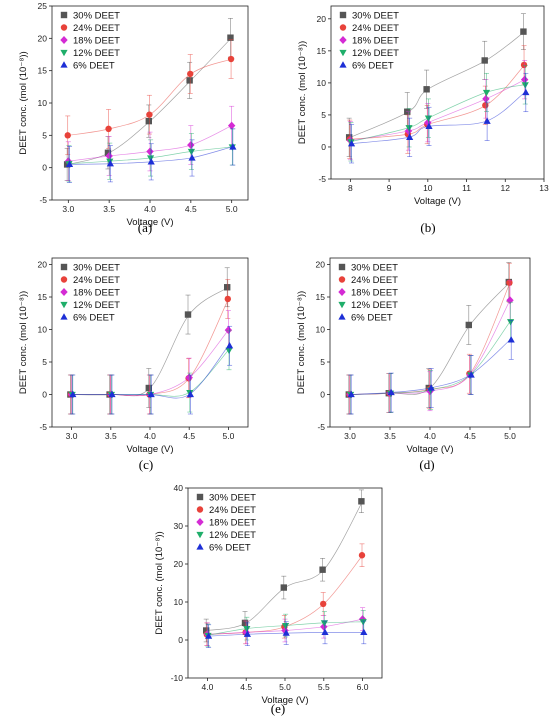  What do you see at coordinates (389, 188) in the screenshot?
I see `x-tick-label: 9` at bounding box center [389, 188].